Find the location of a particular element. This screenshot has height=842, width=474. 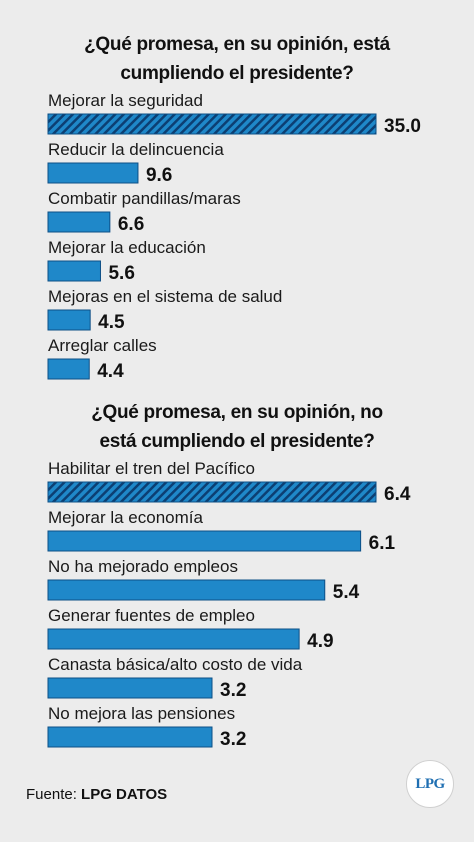

footer-source: LPG DATOS is located at coordinates (124, 794).